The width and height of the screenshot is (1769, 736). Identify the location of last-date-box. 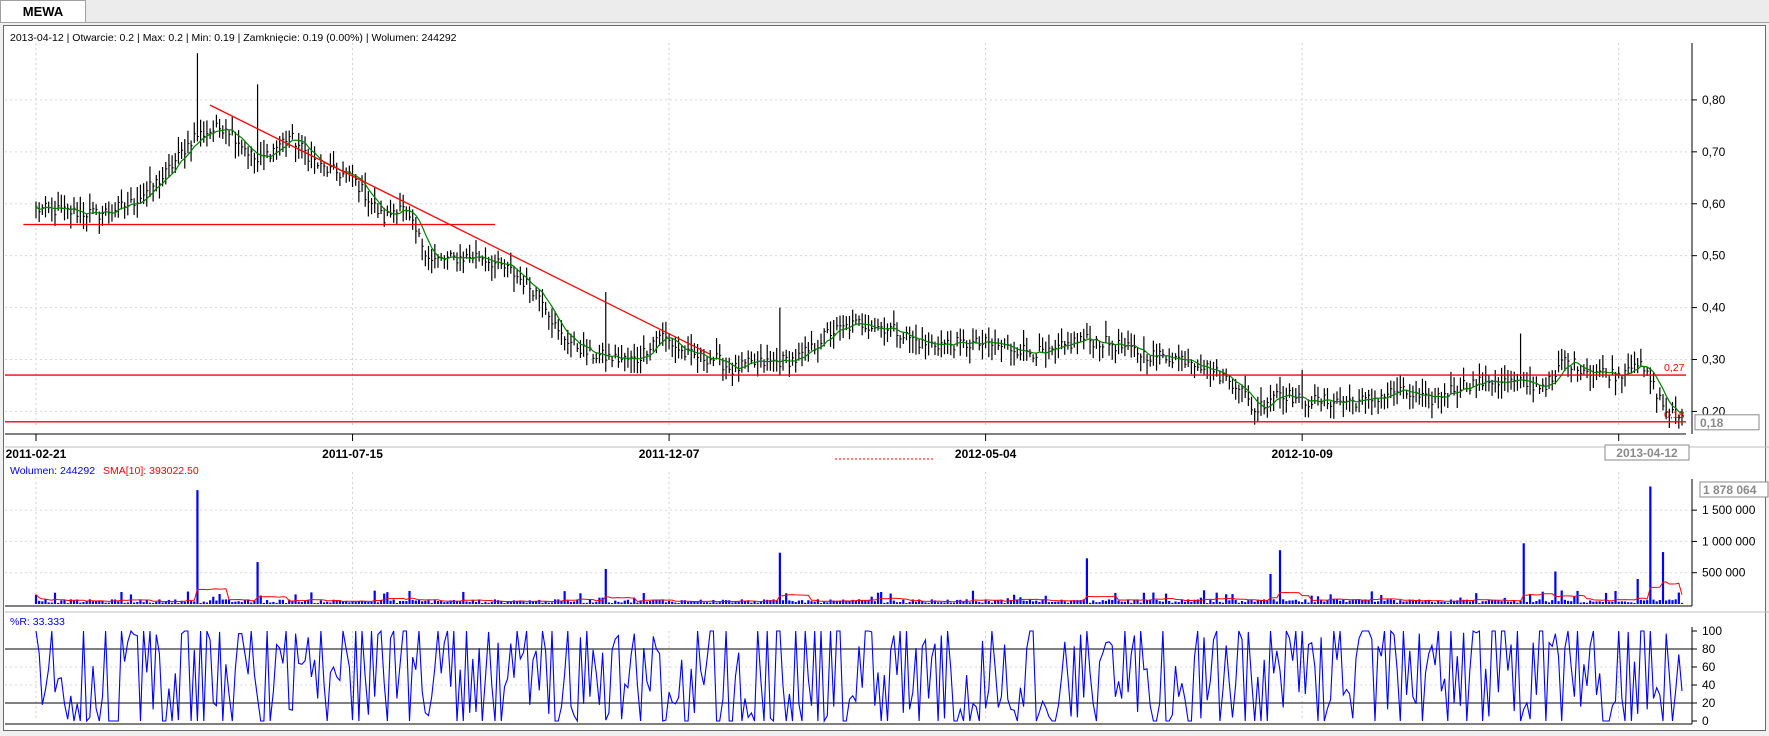
(1647, 452).